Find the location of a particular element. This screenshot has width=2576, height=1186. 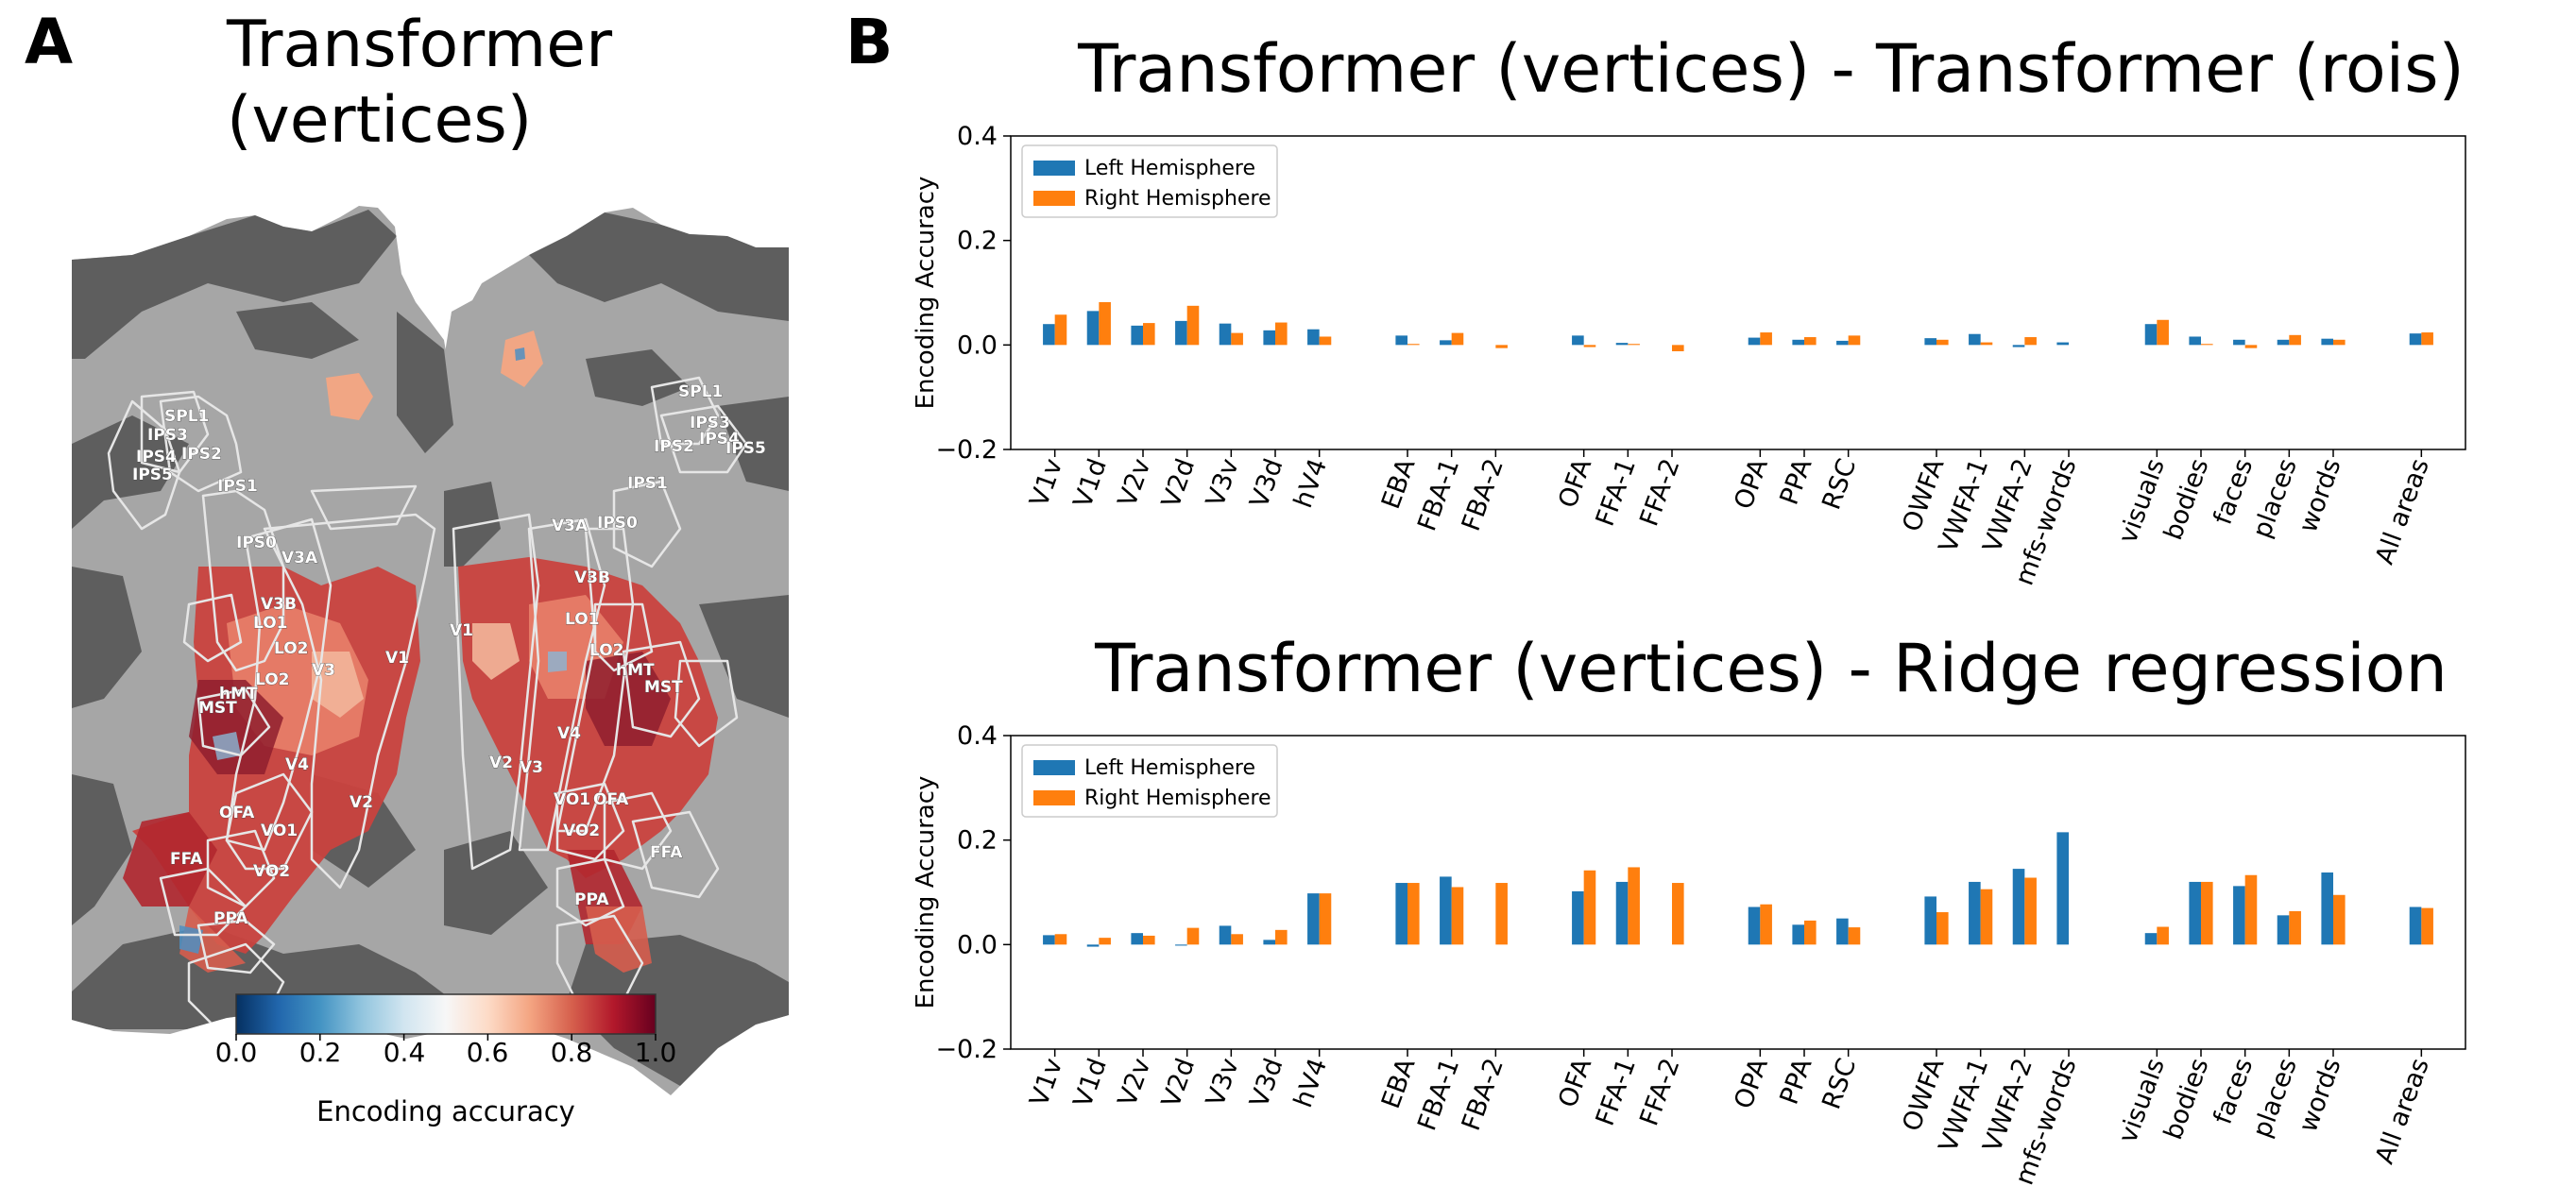

bar-right-faces is located at coordinates (2251, 346).